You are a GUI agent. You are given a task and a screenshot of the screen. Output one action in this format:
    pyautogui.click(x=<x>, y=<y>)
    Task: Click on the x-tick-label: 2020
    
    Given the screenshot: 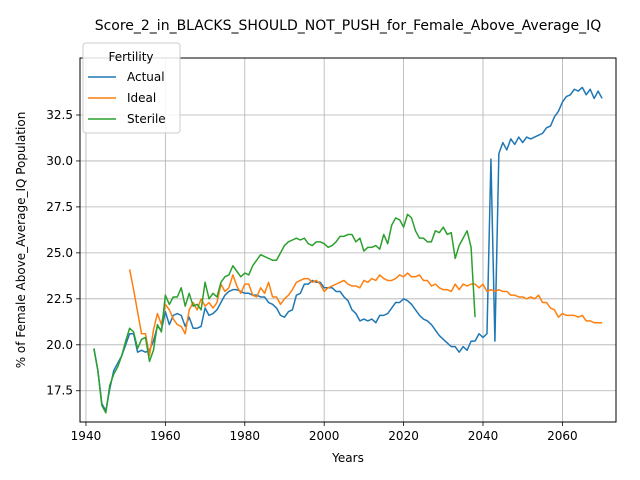 What is the action you would take?
    pyautogui.click(x=403, y=436)
    